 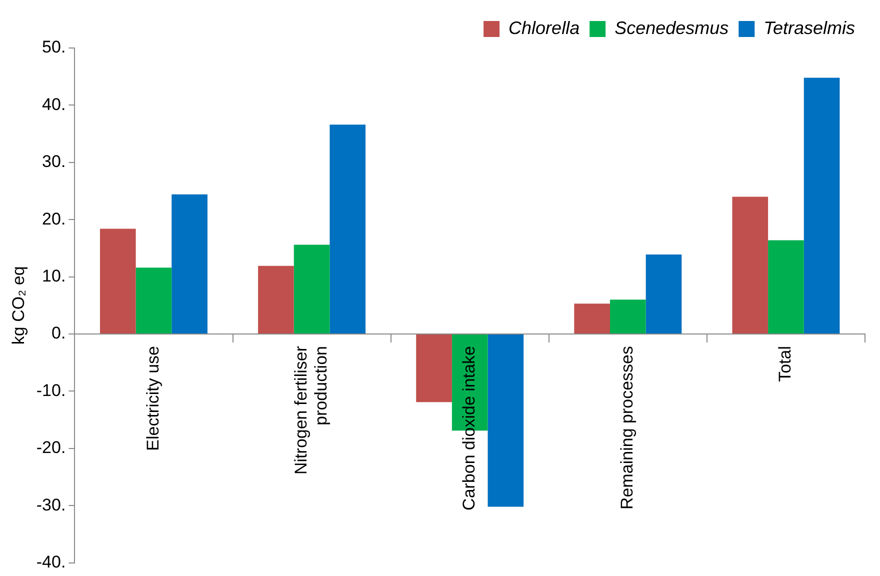 What do you see at coordinates (51, 448) in the screenshot?
I see `y-tick-label: -20.` at bounding box center [51, 448].